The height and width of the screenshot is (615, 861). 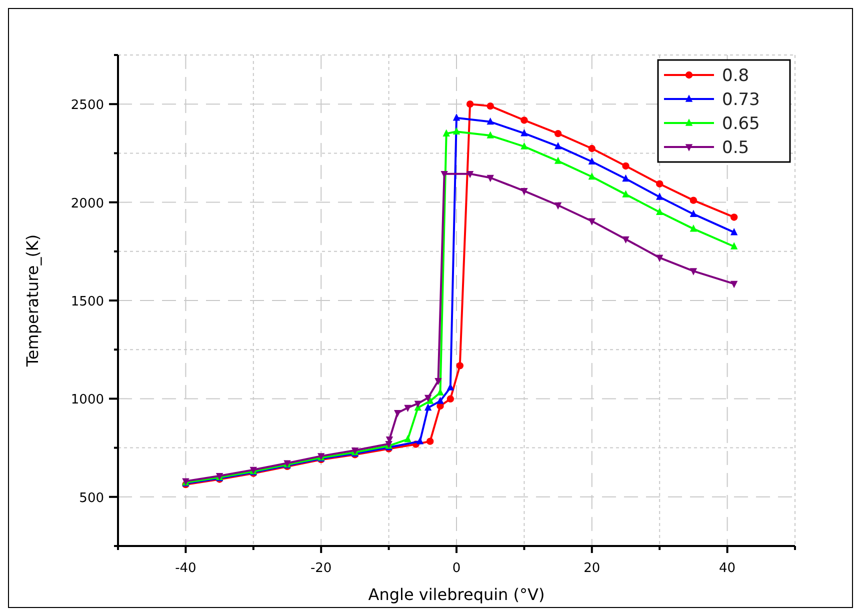 I want to click on y-tick-label: 1000, so click(x=87, y=400).